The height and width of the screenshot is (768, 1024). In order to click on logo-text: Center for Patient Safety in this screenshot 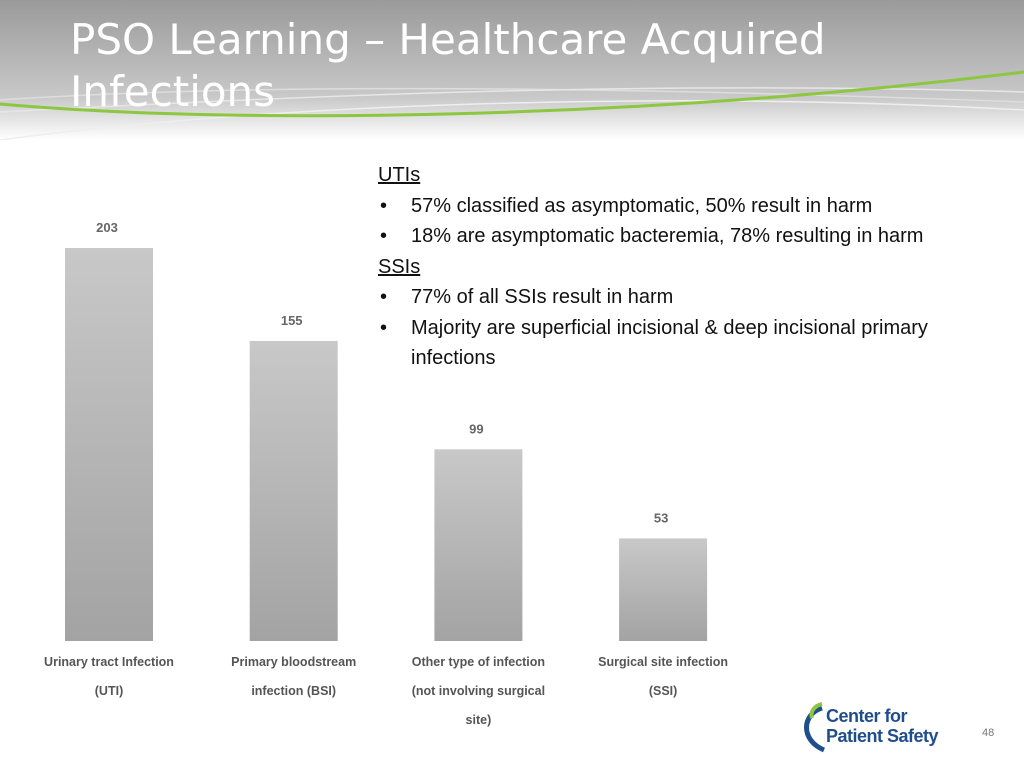, I will do `click(882, 726)`.